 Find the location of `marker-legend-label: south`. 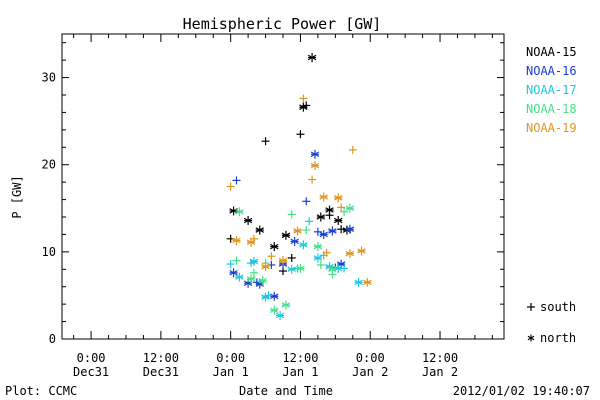

marker-legend-label: south is located at coordinates (558, 307).